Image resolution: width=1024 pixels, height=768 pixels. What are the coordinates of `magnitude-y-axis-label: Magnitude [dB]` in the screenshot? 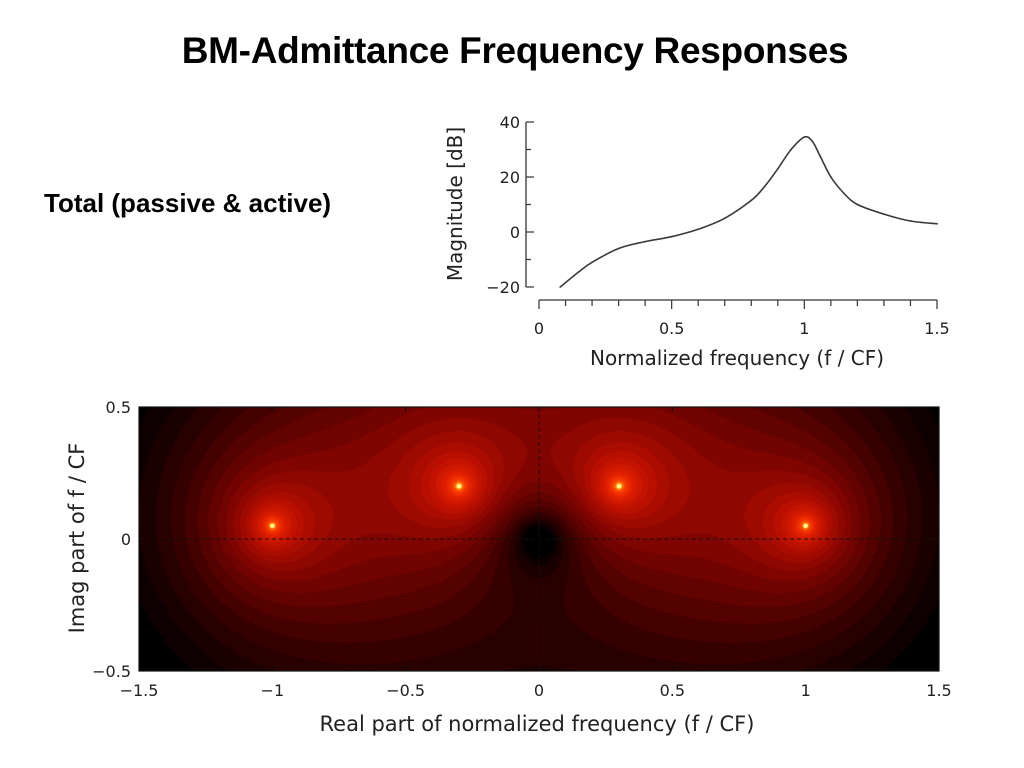 It's located at (455, 204).